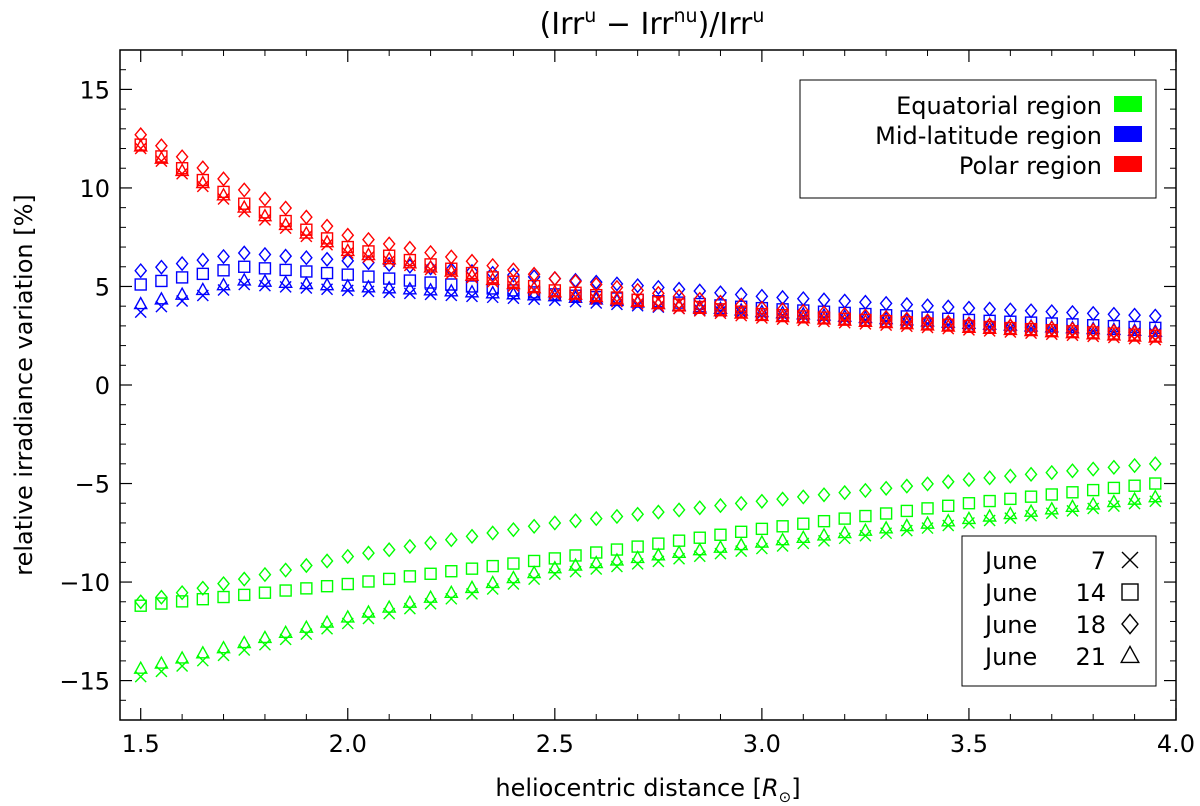 The width and height of the screenshot is (1200, 806). I want to click on x-tick-label: 3.5, so click(969, 744).